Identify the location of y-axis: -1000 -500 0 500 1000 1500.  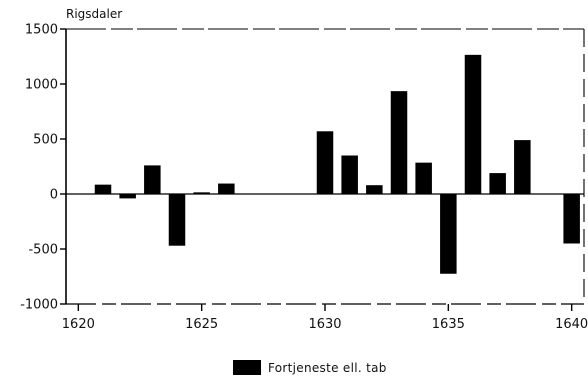
(43, 168).